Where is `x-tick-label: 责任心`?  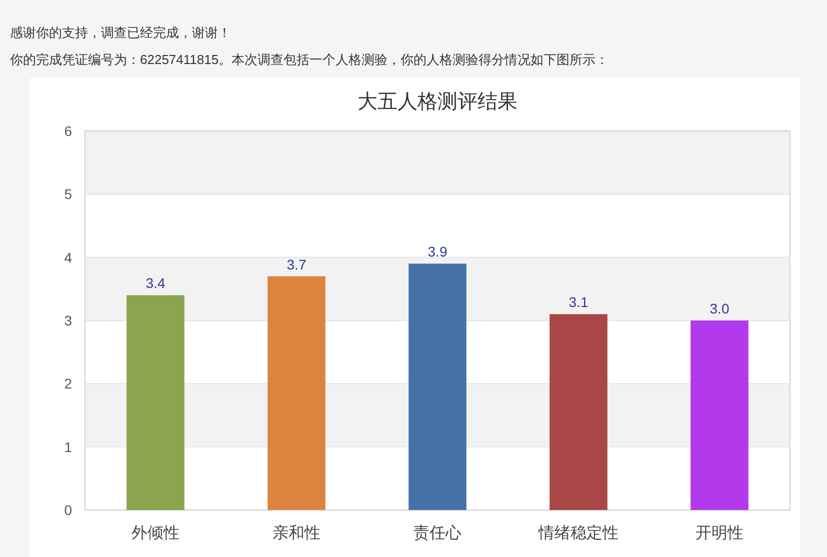
x-tick-label: 责任心 is located at coordinates (438, 533).